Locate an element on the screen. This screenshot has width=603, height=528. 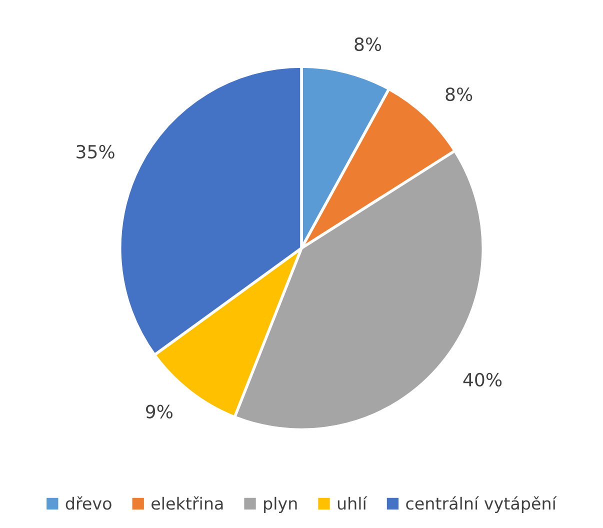
data-label: 35% is located at coordinates (95, 151).